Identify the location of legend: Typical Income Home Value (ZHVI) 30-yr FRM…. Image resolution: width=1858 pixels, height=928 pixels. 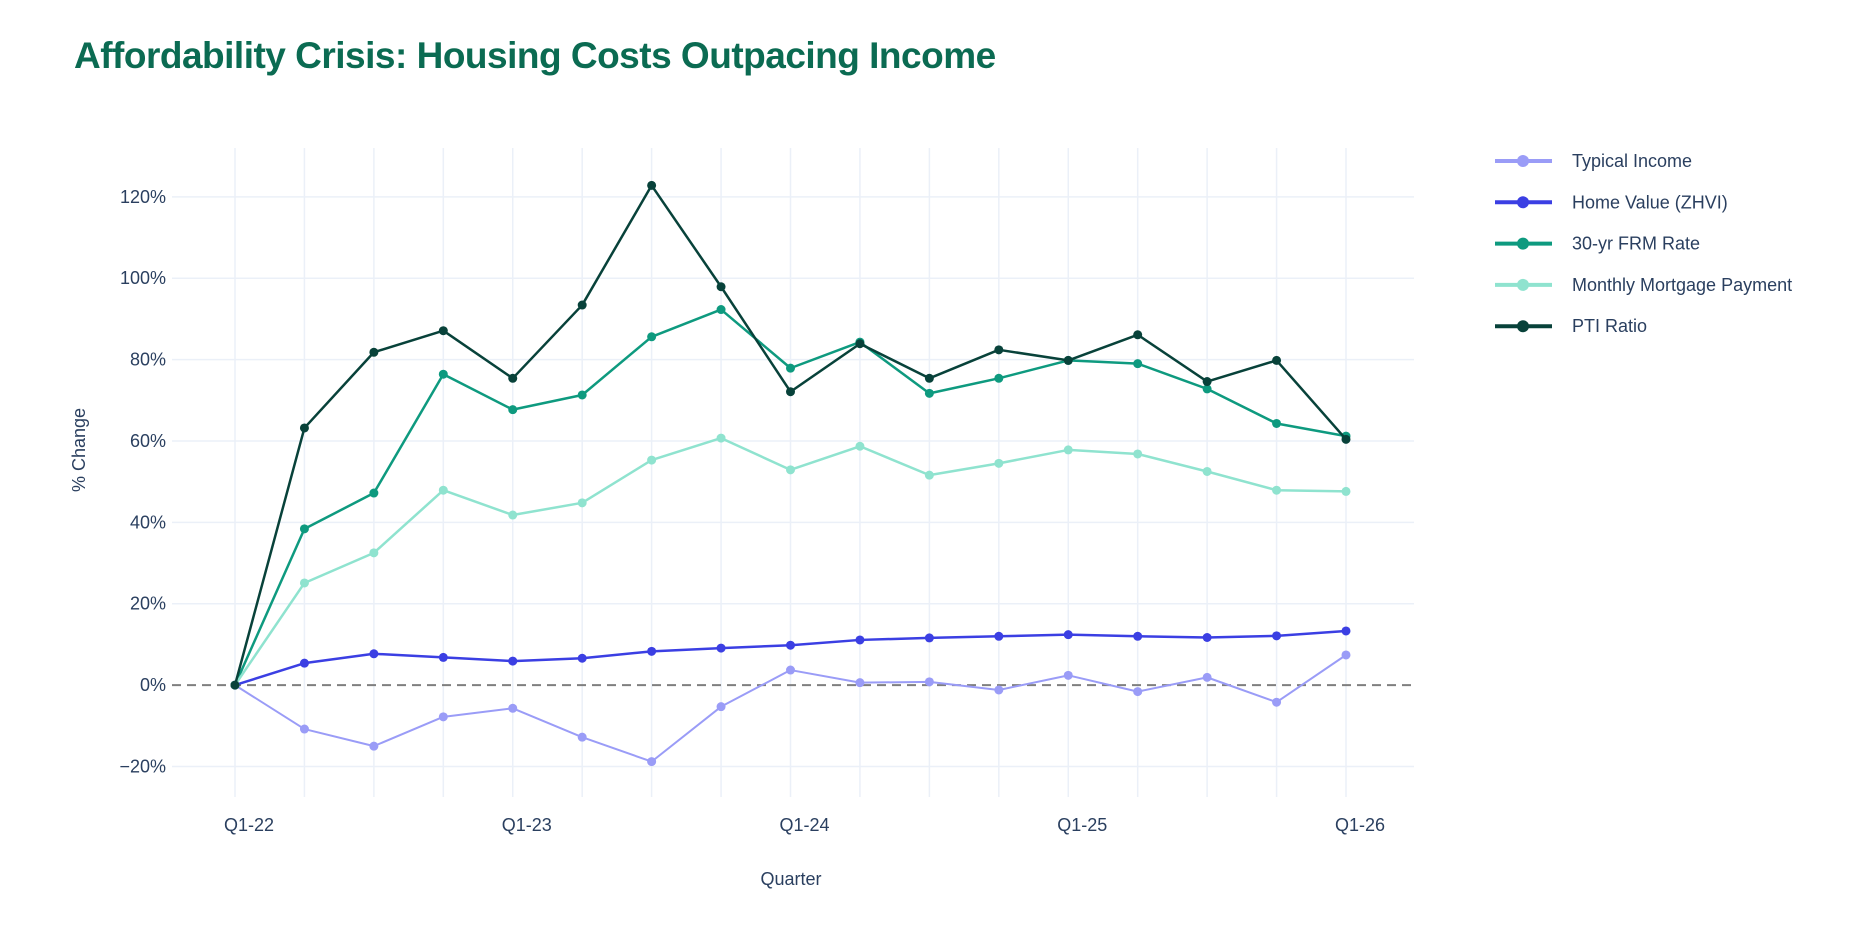
(1643, 243).